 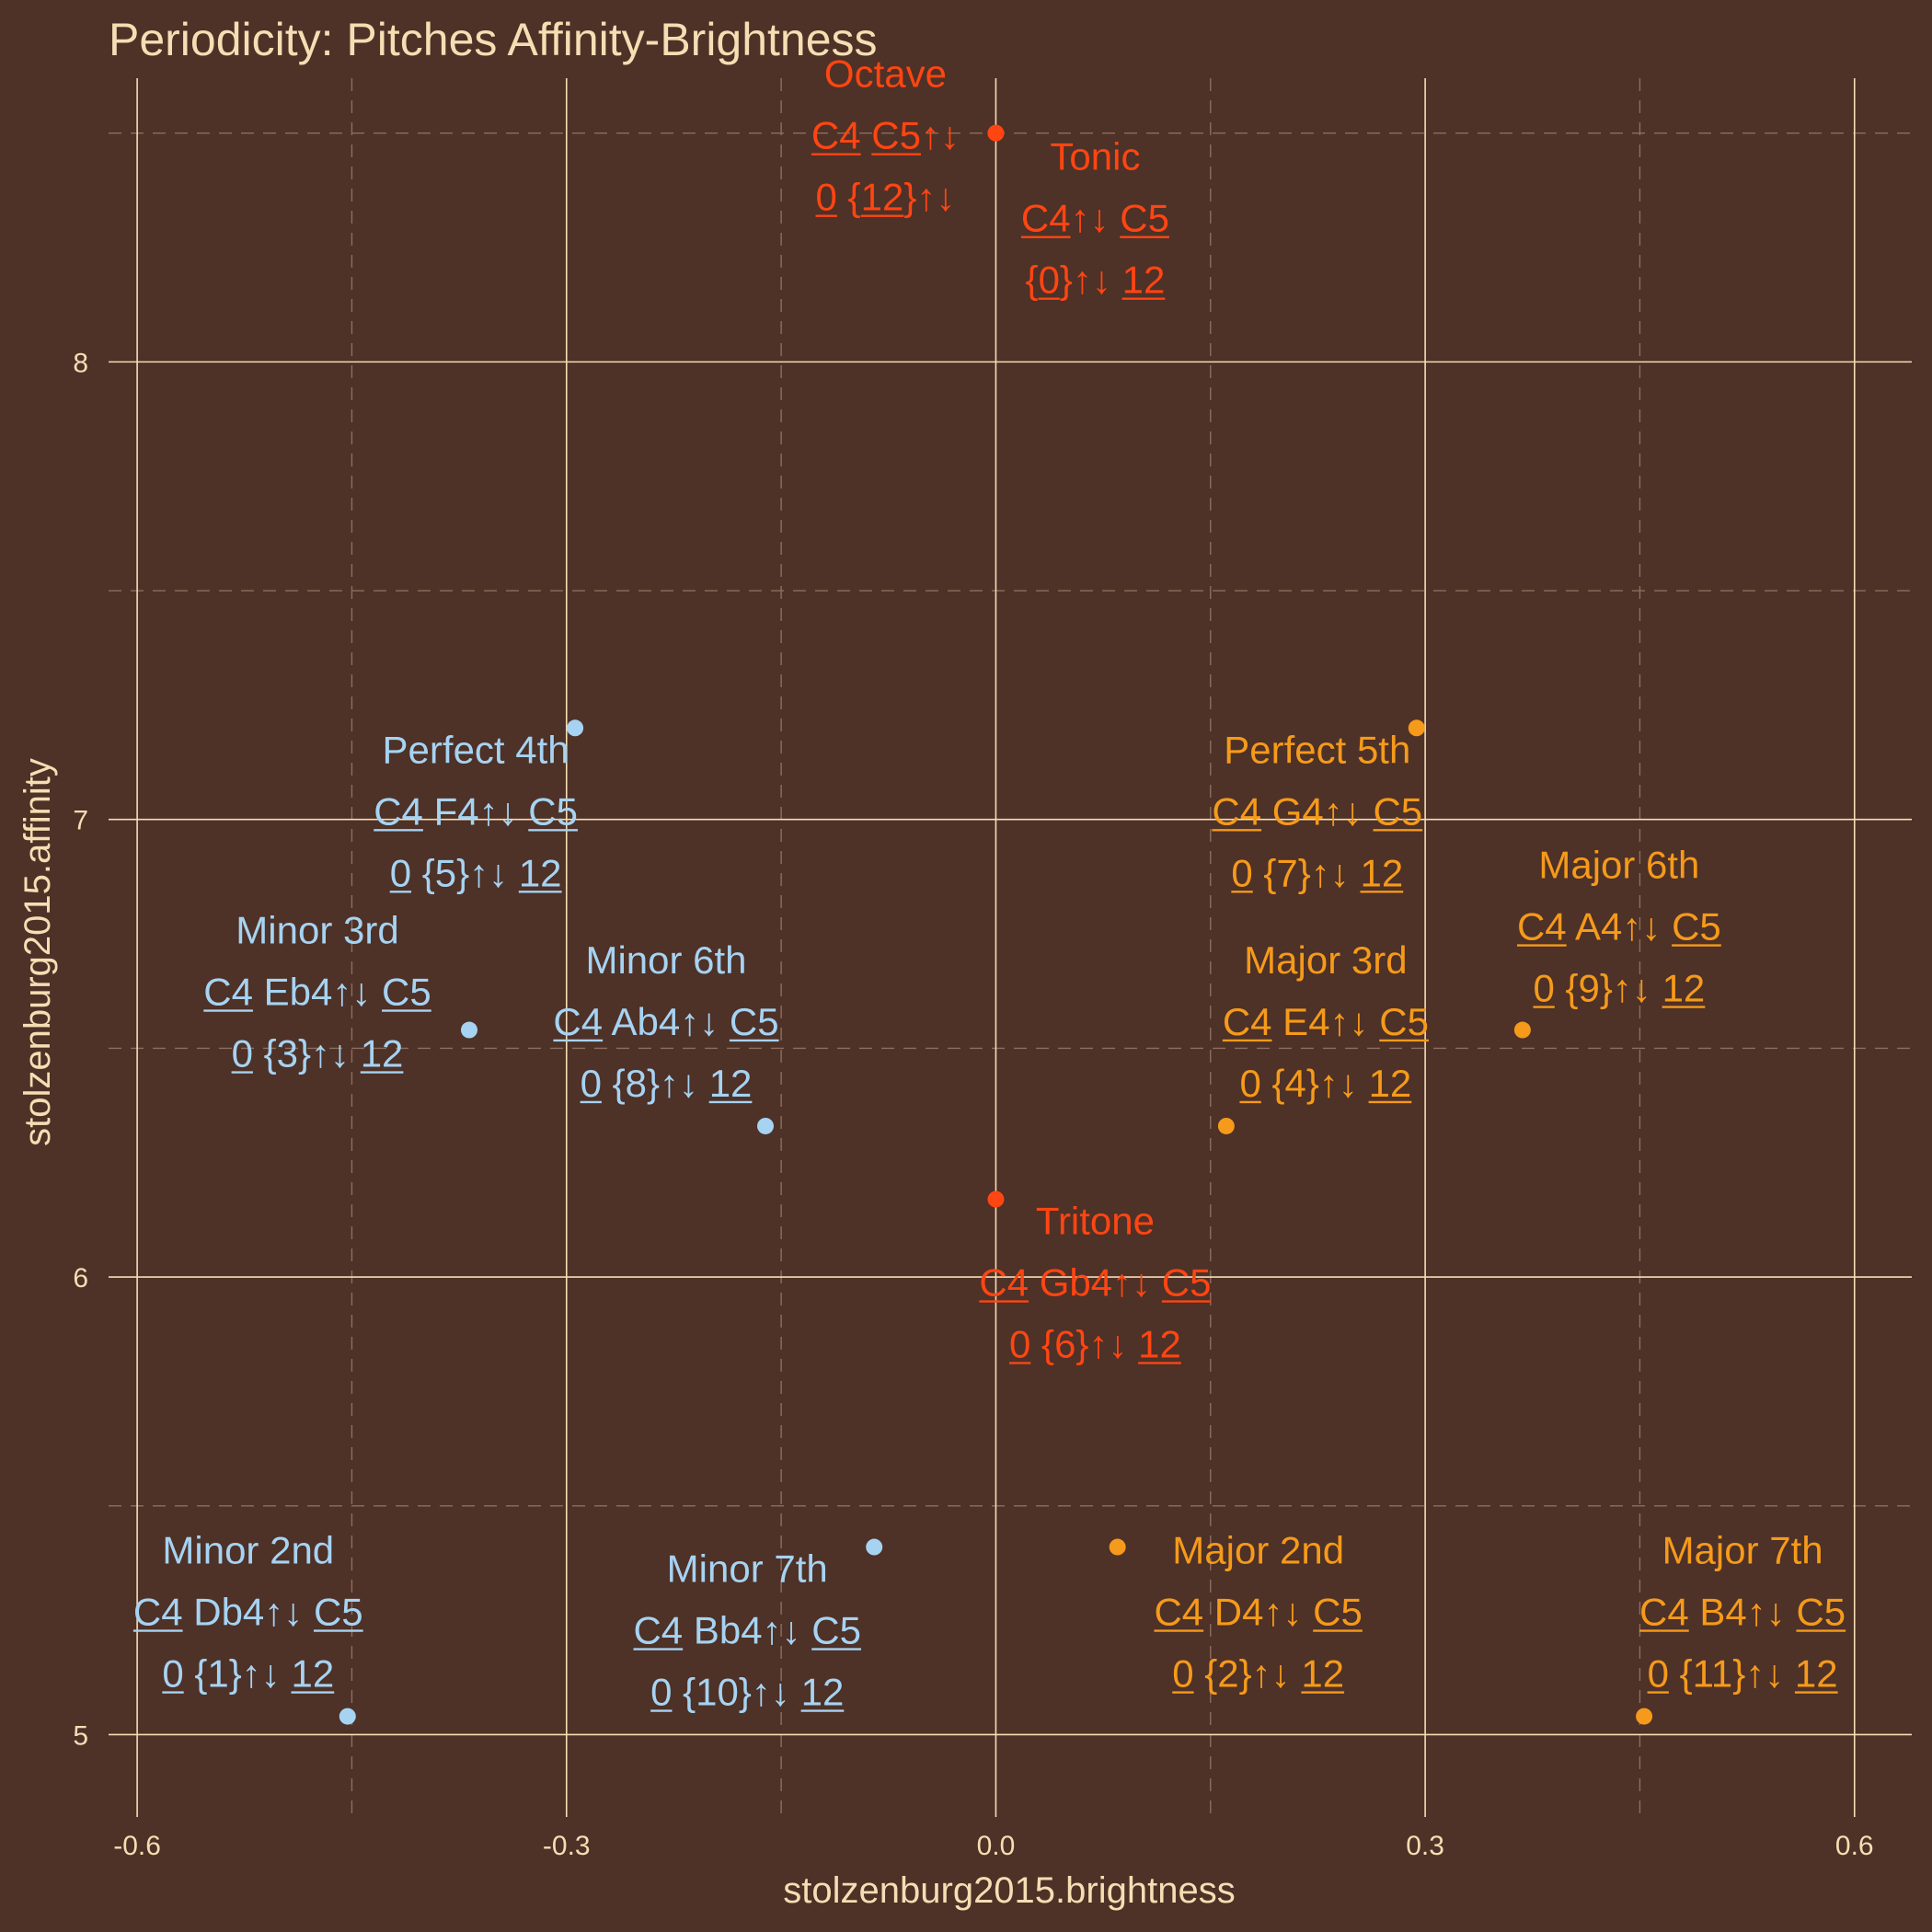 What do you see at coordinates (567, 1846) in the screenshot?
I see `x-tick-label: -0.3` at bounding box center [567, 1846].